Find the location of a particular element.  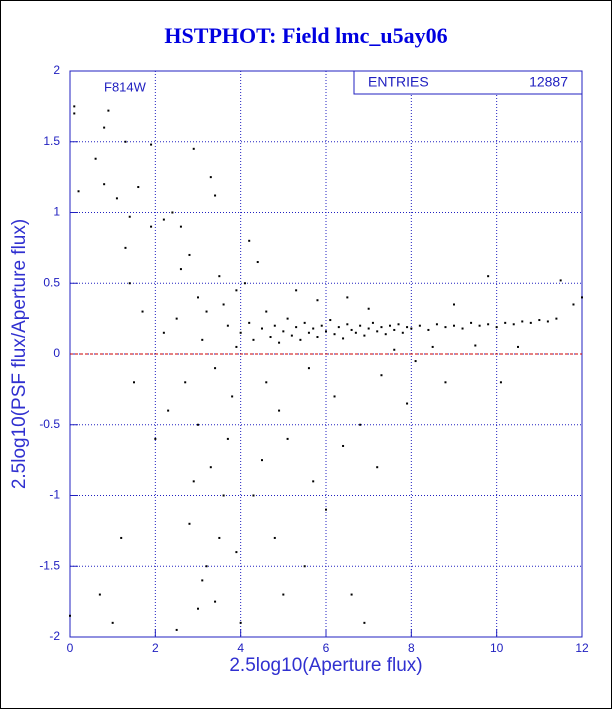

chart-title: HSTPHOT: Field lmc_u5ay06 is located at coordinates (305, 35).